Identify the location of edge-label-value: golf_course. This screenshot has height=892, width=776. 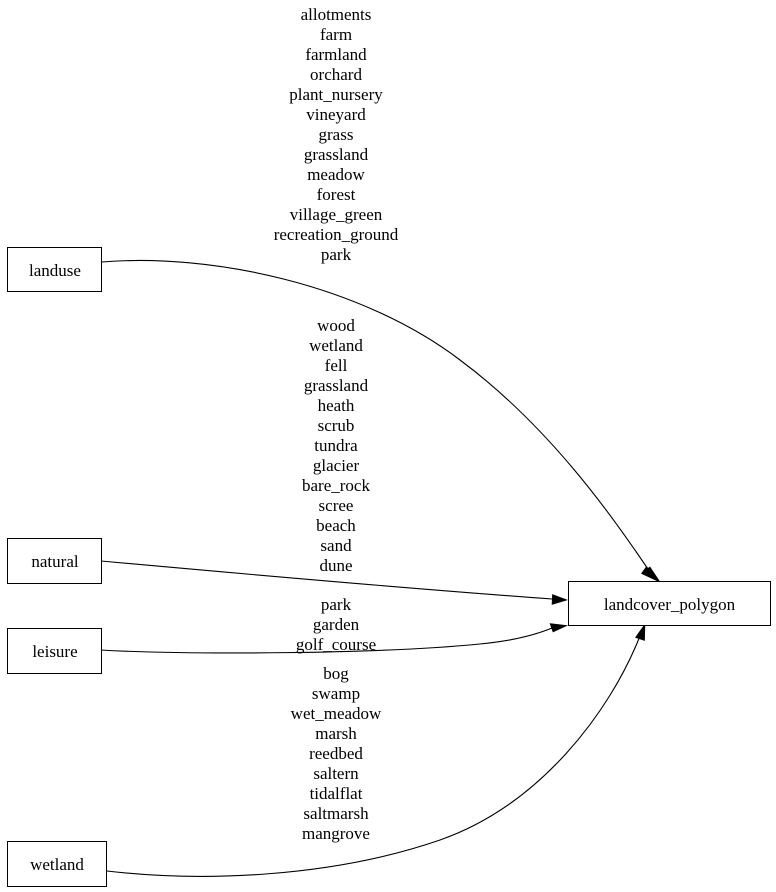
(336, 644).